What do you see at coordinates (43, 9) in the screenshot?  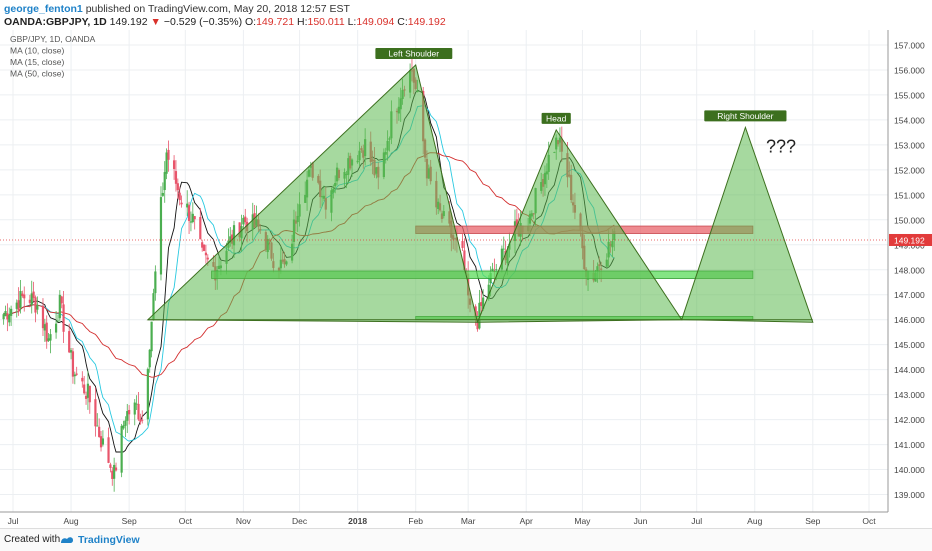 I see `author-name: george_fenton1` at bounding box center [43, 9].